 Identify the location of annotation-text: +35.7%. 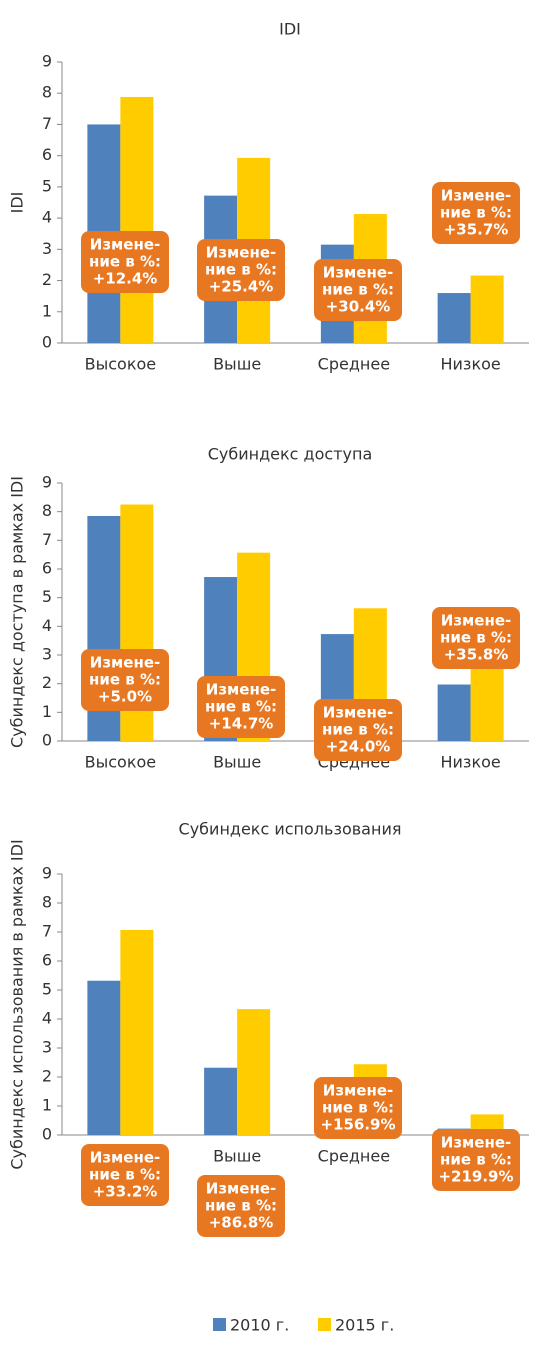
(476, 230).